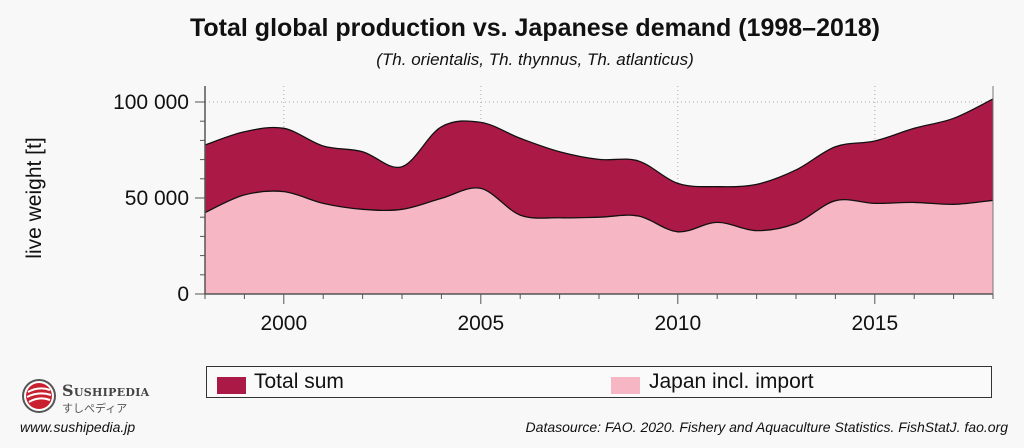 The image size is (1024, 448). I want to click on legend-label-japan: Japan incl. import, so click(731, 381).